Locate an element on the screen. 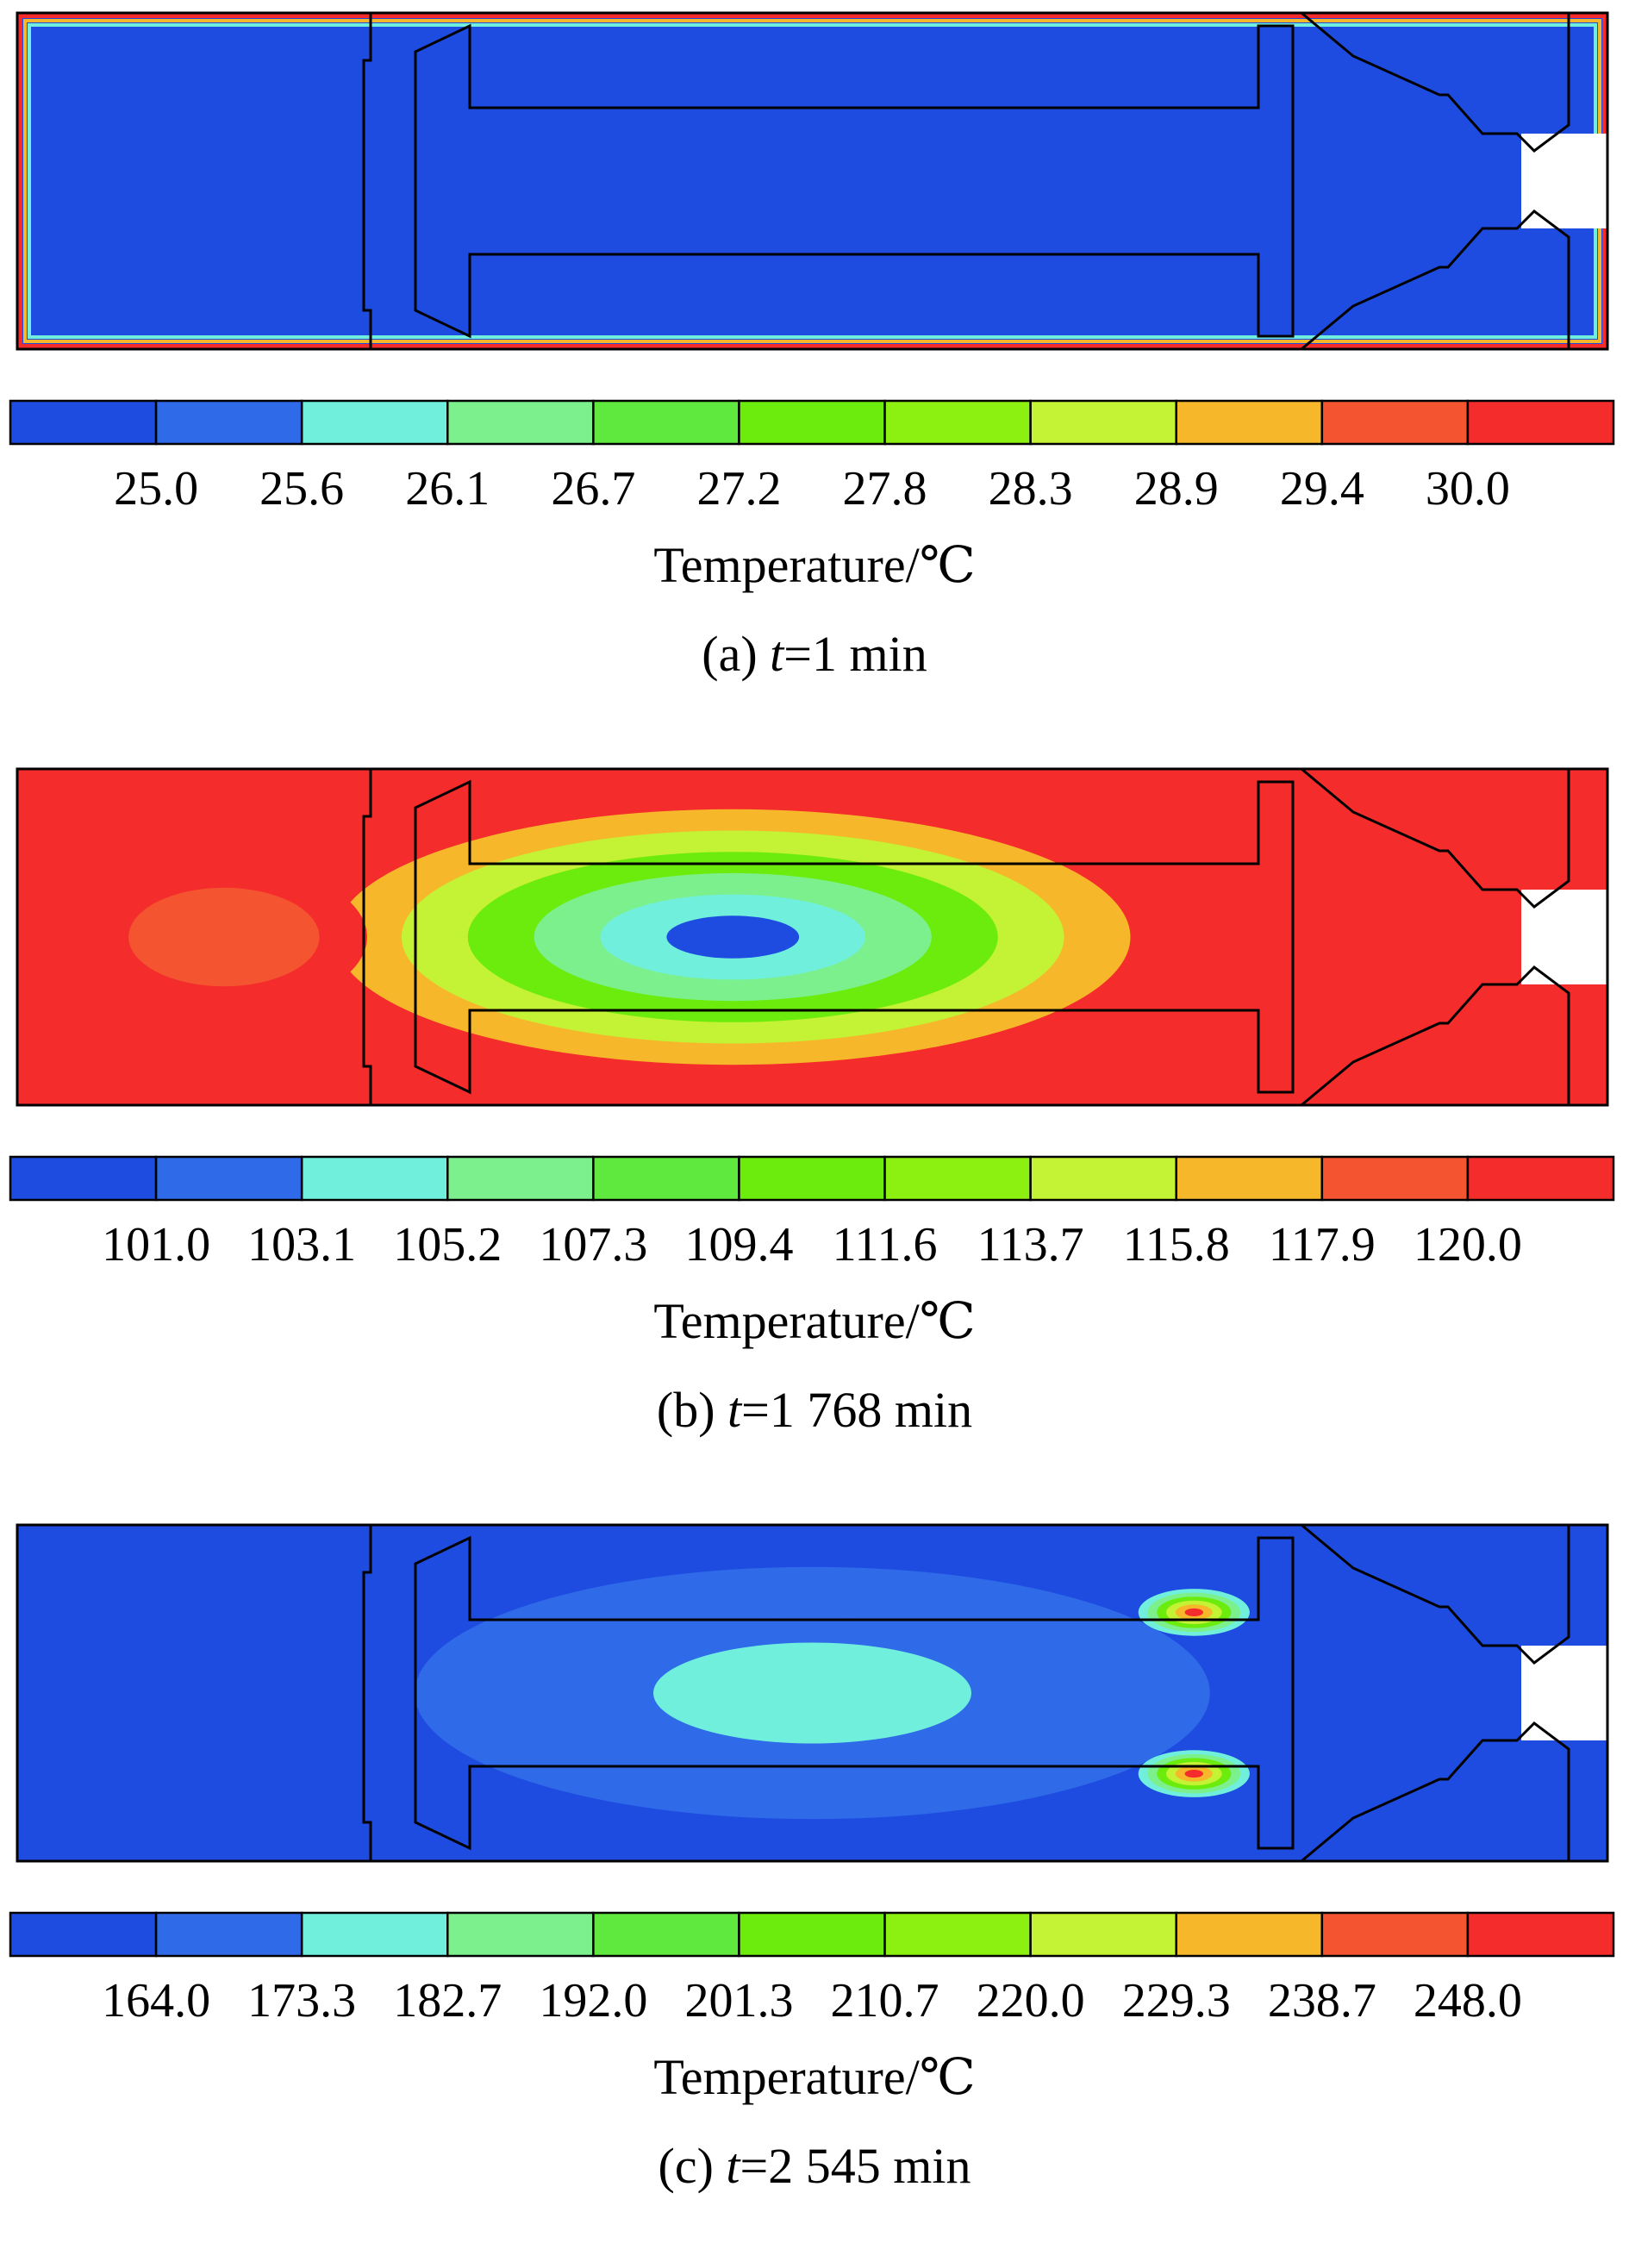 The height and width of the screenshot is (2268, 1629). field-background is located at coordinates (812, 181).